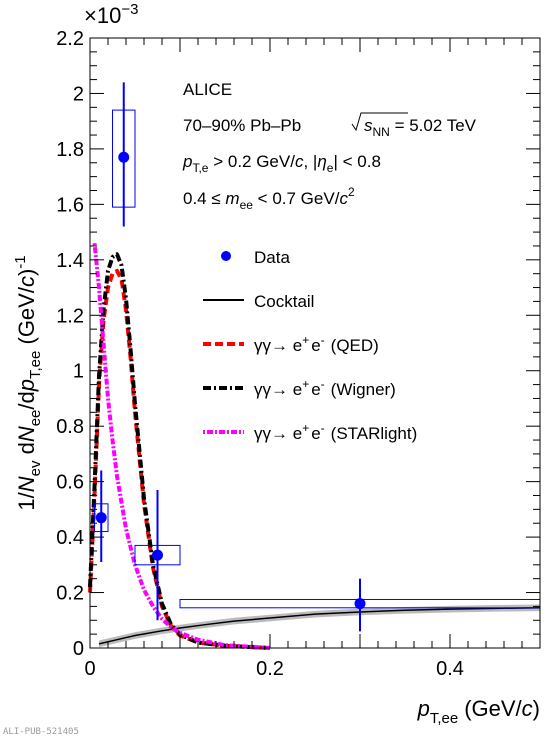  I want to click on legend-item-data: Data, so click(255, 257).